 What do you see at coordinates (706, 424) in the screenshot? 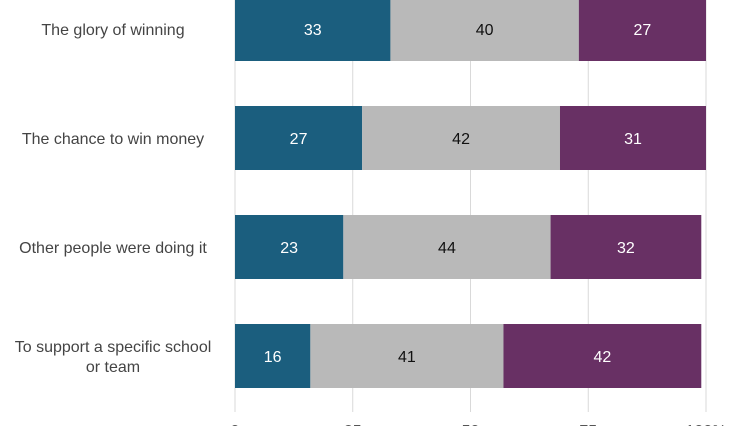
I see `x-tick-label: 100%` at bounding box center [706, 424].